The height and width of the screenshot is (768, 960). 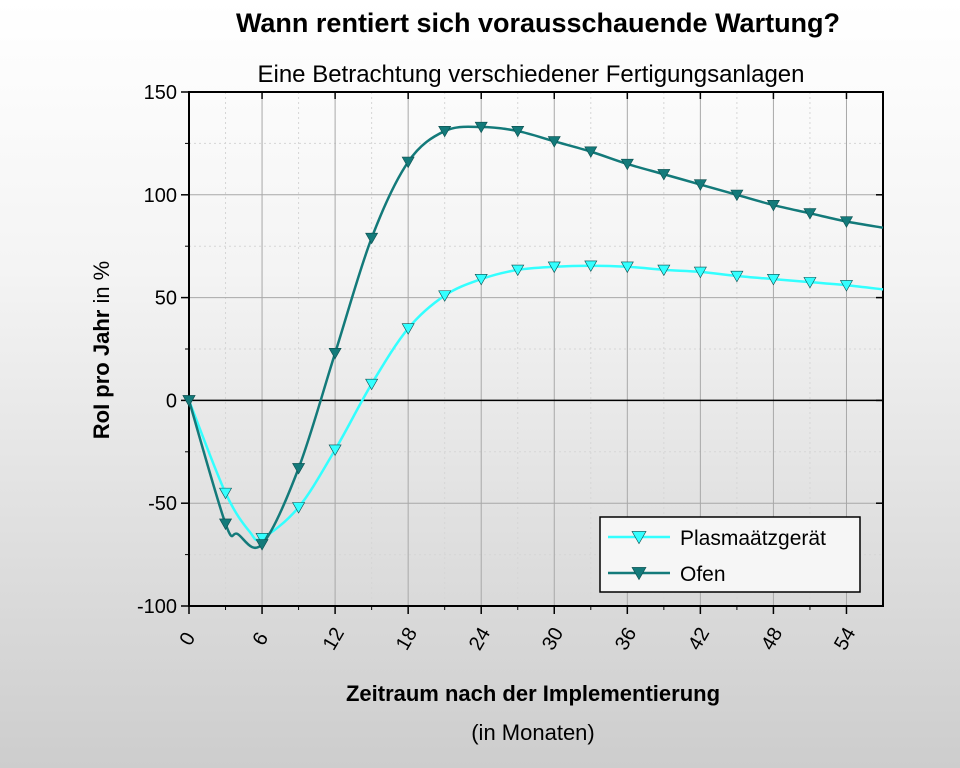 I want to click on y-tick-label: 0, so click(x=171, y=401).